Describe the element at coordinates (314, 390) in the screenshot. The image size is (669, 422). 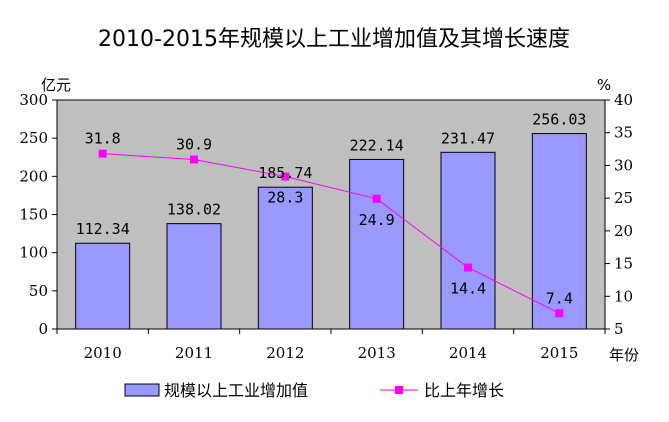
I see `legend: 规模以上工业增加值 比上年增长` at that location.